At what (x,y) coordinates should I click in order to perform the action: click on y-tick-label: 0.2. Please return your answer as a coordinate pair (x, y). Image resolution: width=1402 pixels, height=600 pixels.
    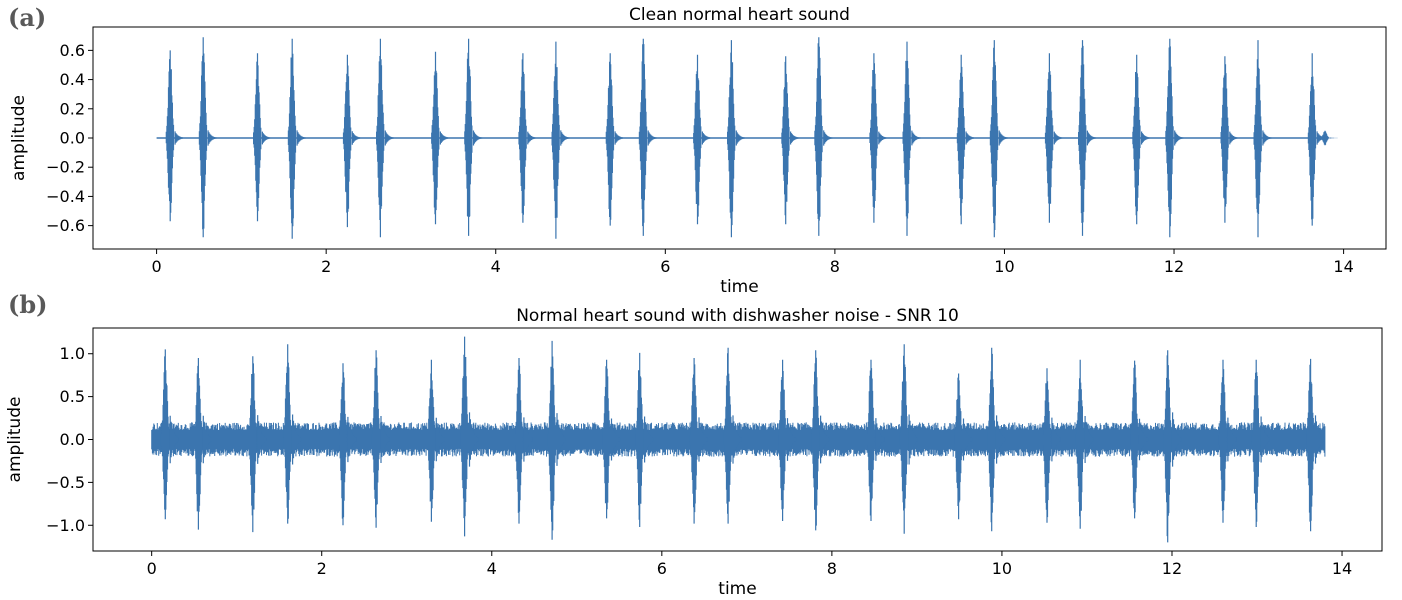
    Looking at the image, I should click on (72, 108).